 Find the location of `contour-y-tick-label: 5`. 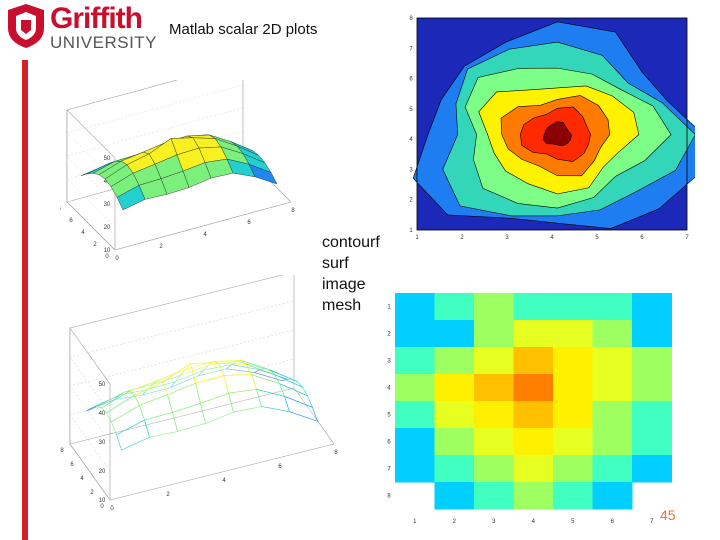

contour-y-tick-label: 5 is located at coordinates (411, 110).